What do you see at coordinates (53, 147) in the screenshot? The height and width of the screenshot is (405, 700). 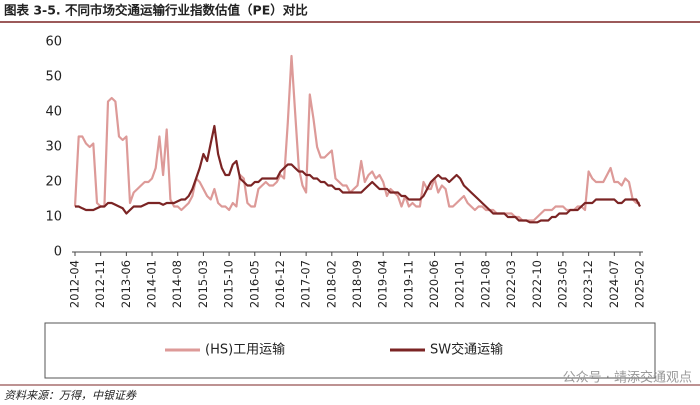 I see `y-tick-label: 30` at bounding box center [53, 147].